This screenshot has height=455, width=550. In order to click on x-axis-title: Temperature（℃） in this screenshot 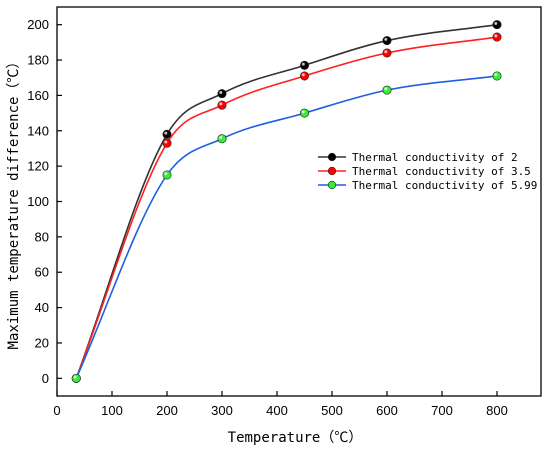, I will do `click(295, 438)`.